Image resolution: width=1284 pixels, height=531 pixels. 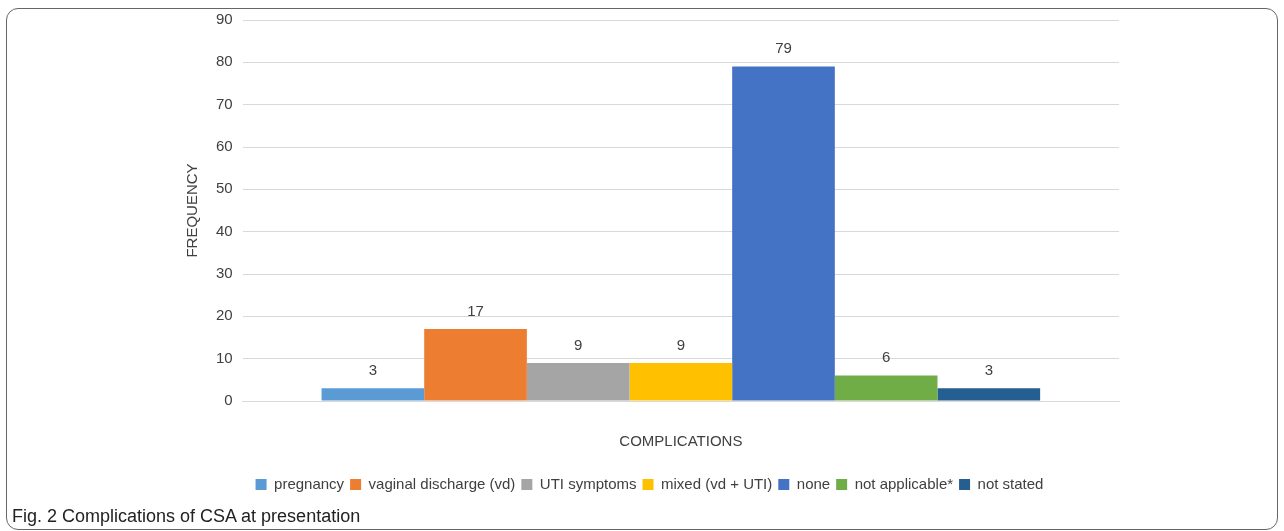 I want to click on data-label: 79, so click(x=783, y=48).